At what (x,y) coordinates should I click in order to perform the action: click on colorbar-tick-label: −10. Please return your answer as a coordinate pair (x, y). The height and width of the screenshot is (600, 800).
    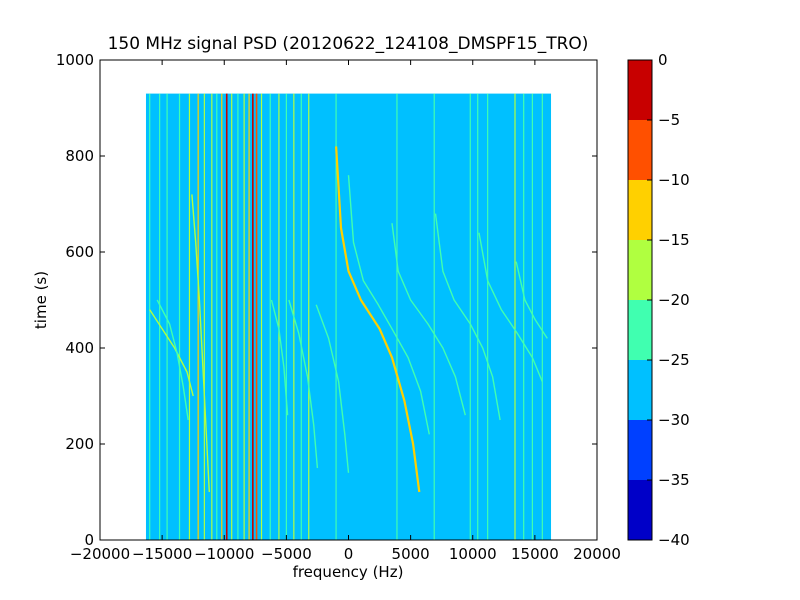
    Looking at the image, I should click on (674, 180).